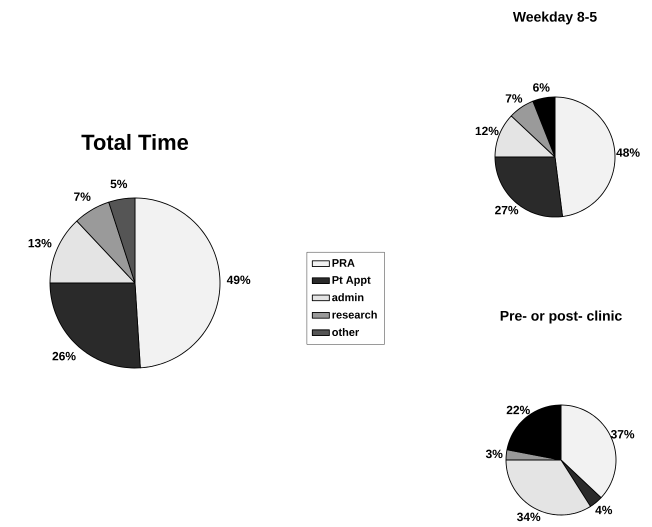 This screenshot has width=652, height=527. I want to click on data-label: 49%, so click(238, 280).